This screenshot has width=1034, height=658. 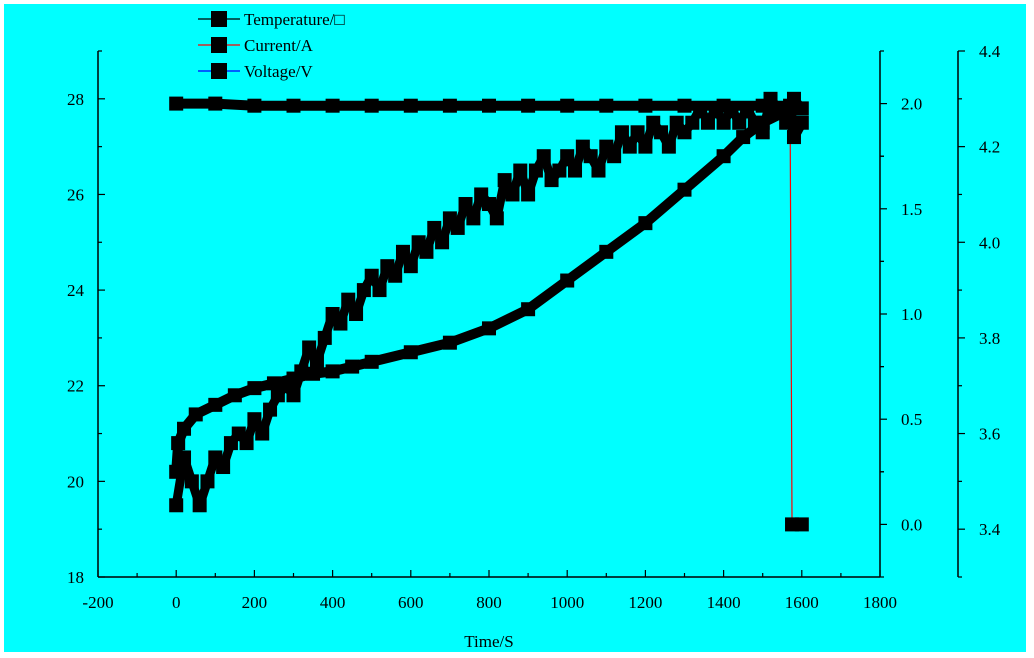 What do you see at coordinates (880, 602) in the screenshot?
I see `x-tick-label: 1800` at bounding box center [880, 602].